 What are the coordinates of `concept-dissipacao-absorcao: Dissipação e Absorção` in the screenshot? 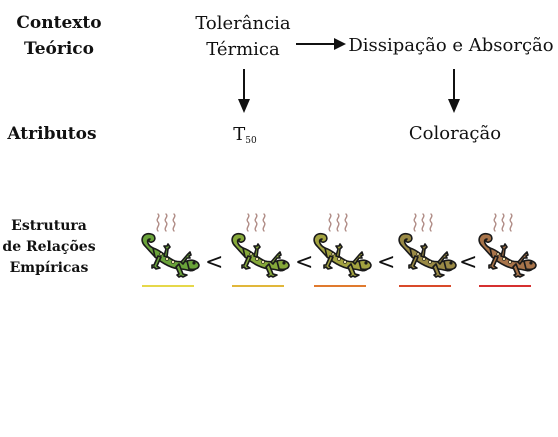 It's located at (451, 45).